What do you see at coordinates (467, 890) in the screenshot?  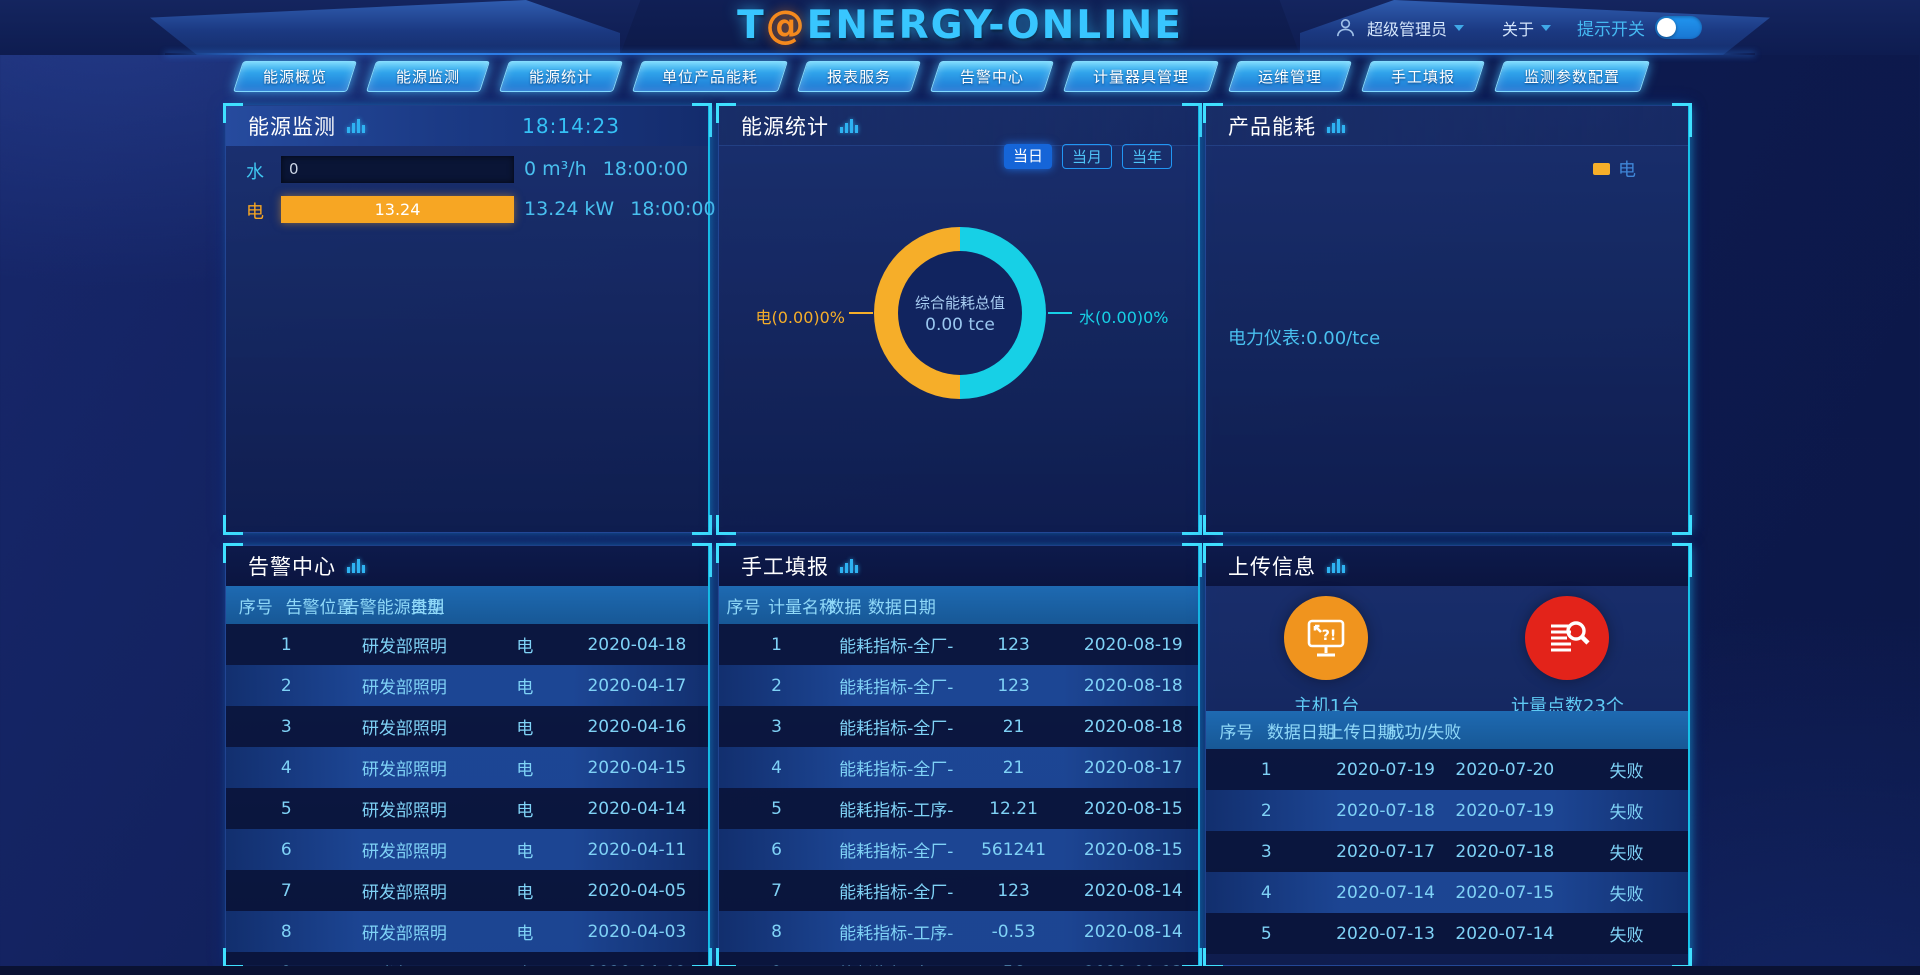 I see `table-row: 7 研发部照明 电 2020-04-05` at bounding box center [467, 890].